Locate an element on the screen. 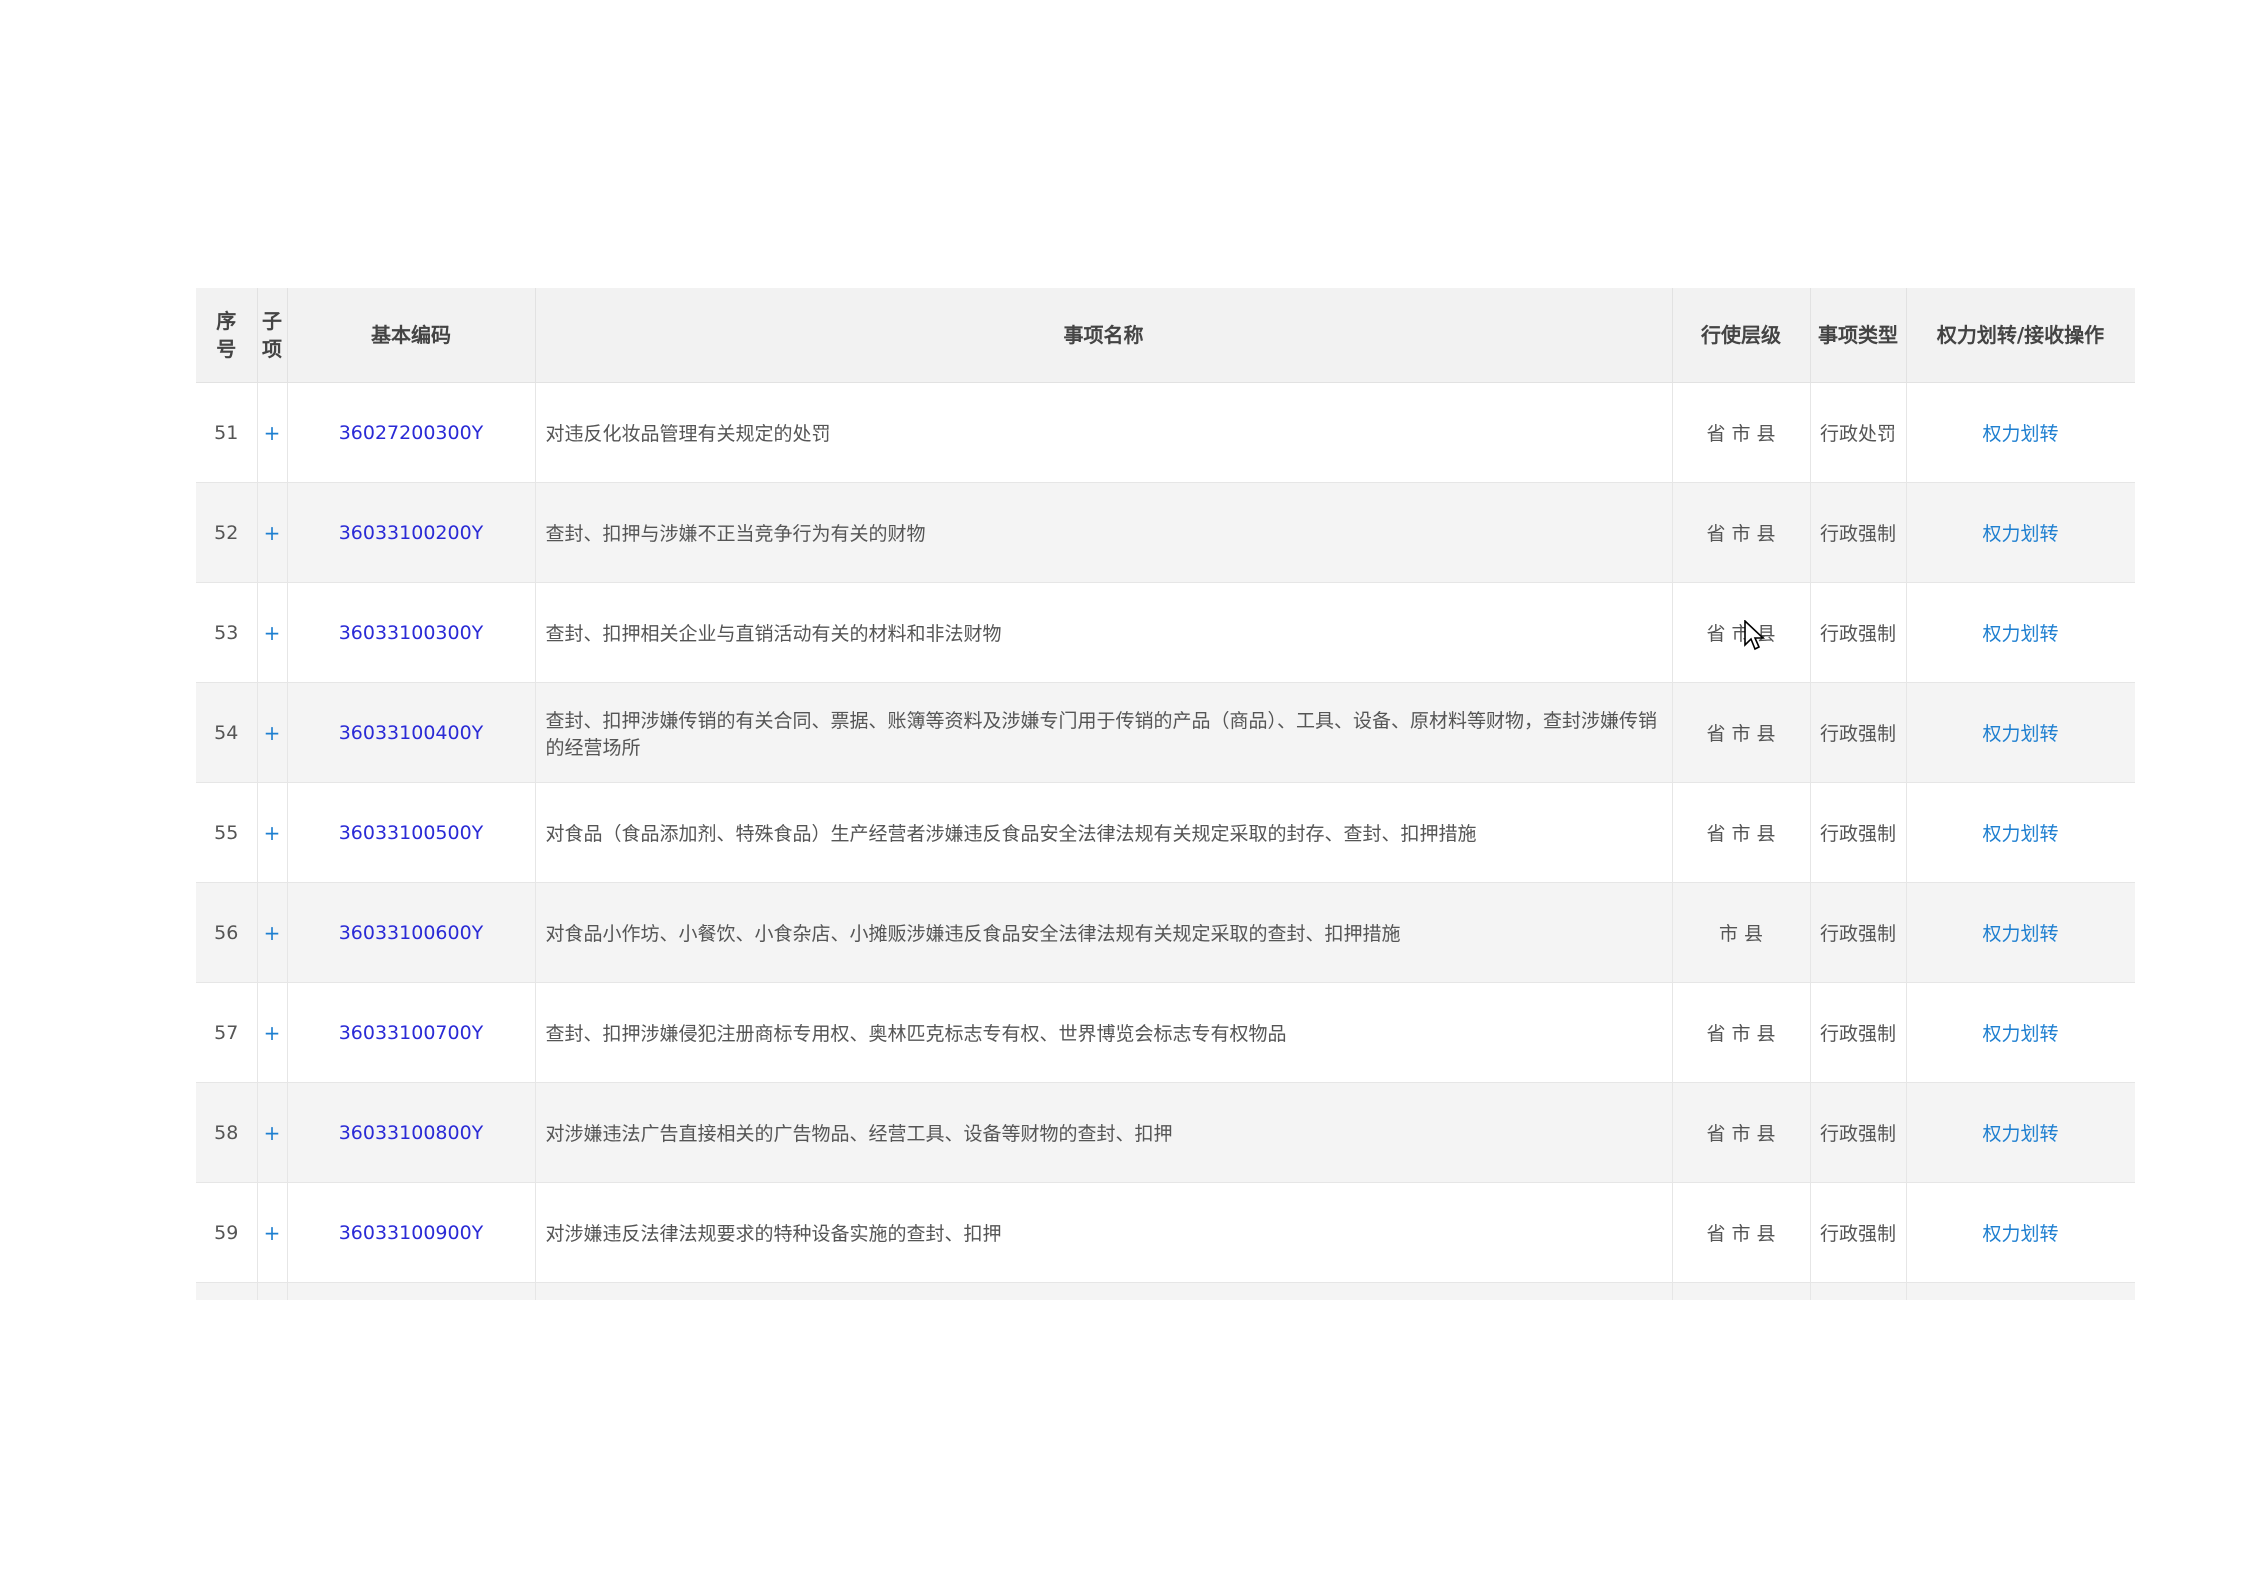  code-link: 36027200300Y is located at coordinates (411, 432).